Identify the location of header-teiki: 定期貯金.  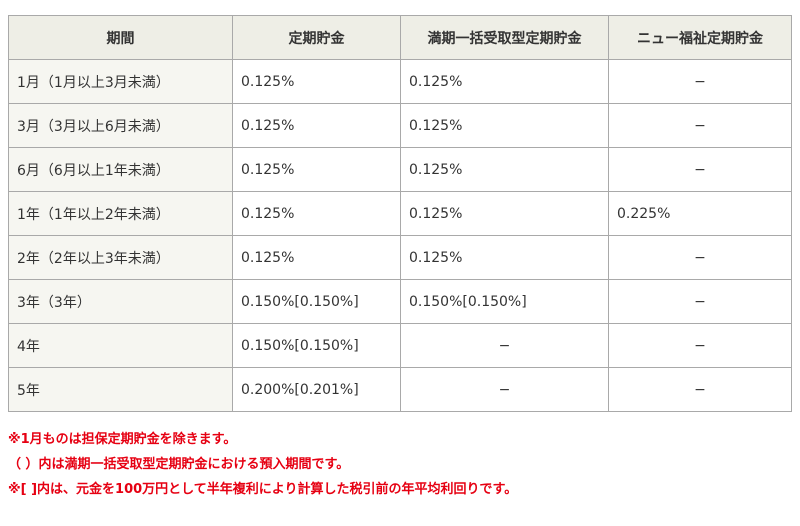
(316, 37).